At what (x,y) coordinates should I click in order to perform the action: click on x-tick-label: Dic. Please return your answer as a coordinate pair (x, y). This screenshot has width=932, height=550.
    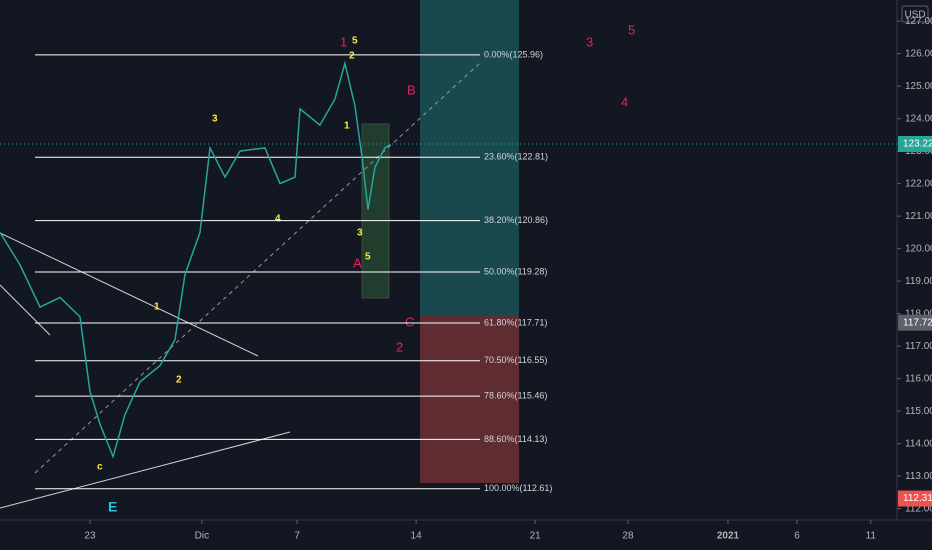
    Looking at the image, I should click on (202, 536).